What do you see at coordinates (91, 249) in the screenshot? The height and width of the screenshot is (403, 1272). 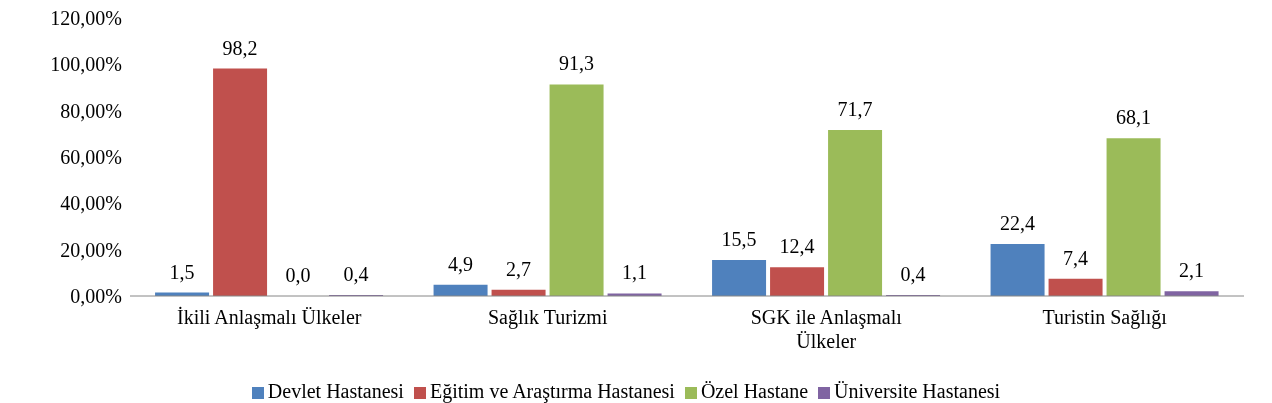 I see `y-tick-label: 20,00%` at bounding box center [91, 249].